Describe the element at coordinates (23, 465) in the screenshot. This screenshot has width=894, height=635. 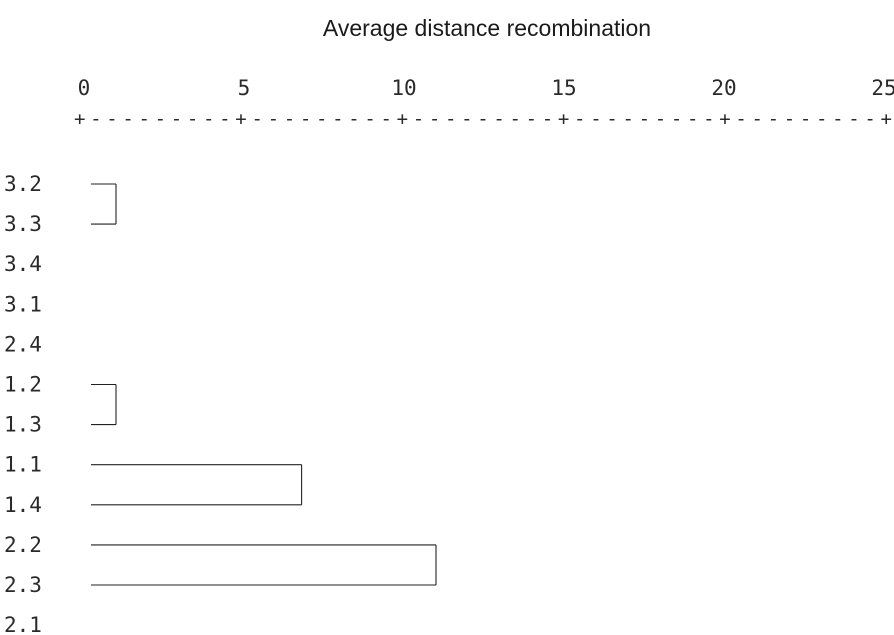
I see `leaf-label: 1.1` at that location.